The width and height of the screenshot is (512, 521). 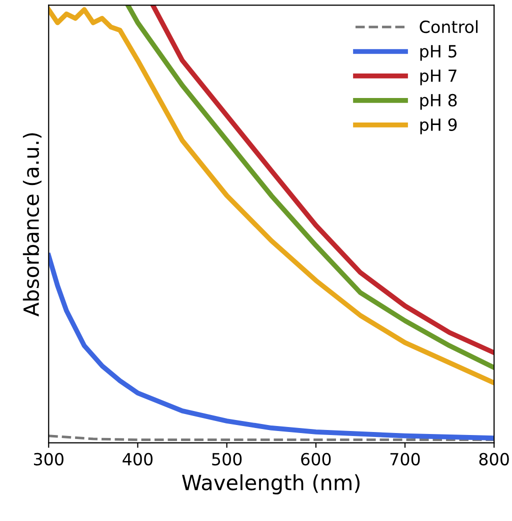 I want to click on x-tick-label: 300, so click(x=49, y=459).